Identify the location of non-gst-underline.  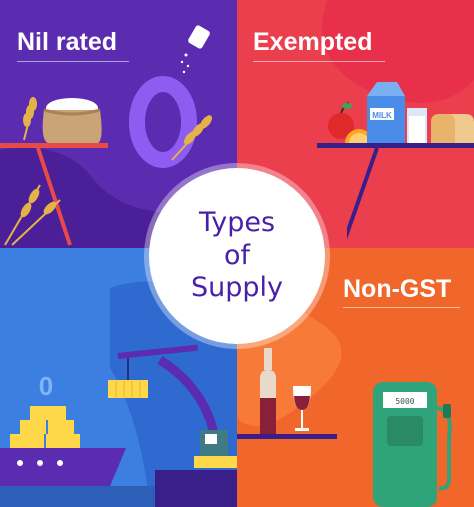
(401, 307).